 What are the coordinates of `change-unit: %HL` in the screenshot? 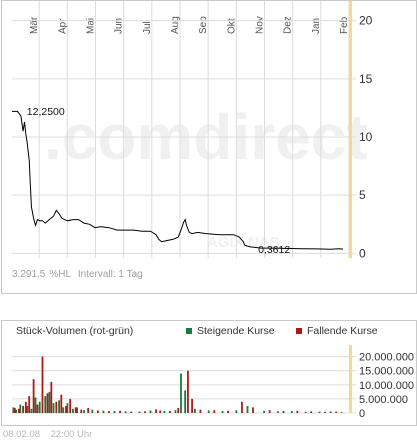 It's located at (60, 274).